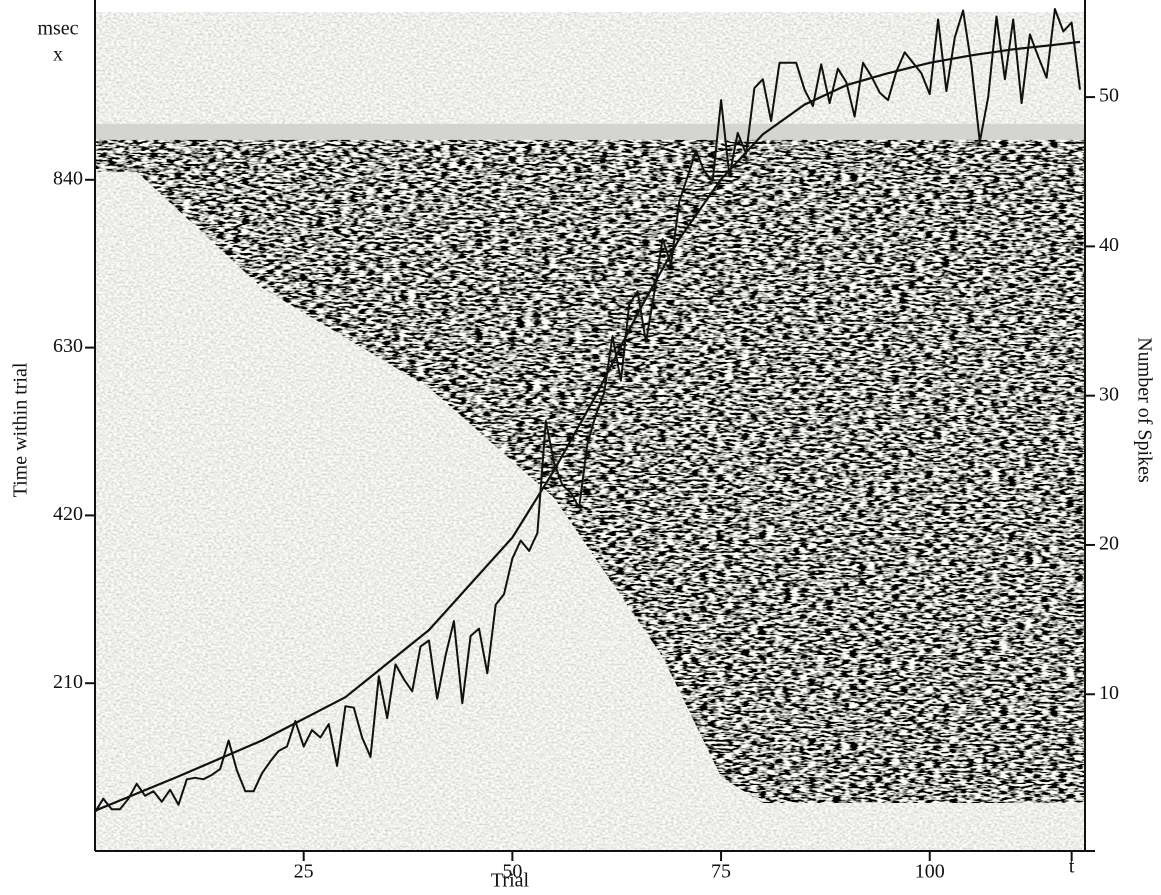  I want to click on x-tick-label: 100, so click(930, 872).